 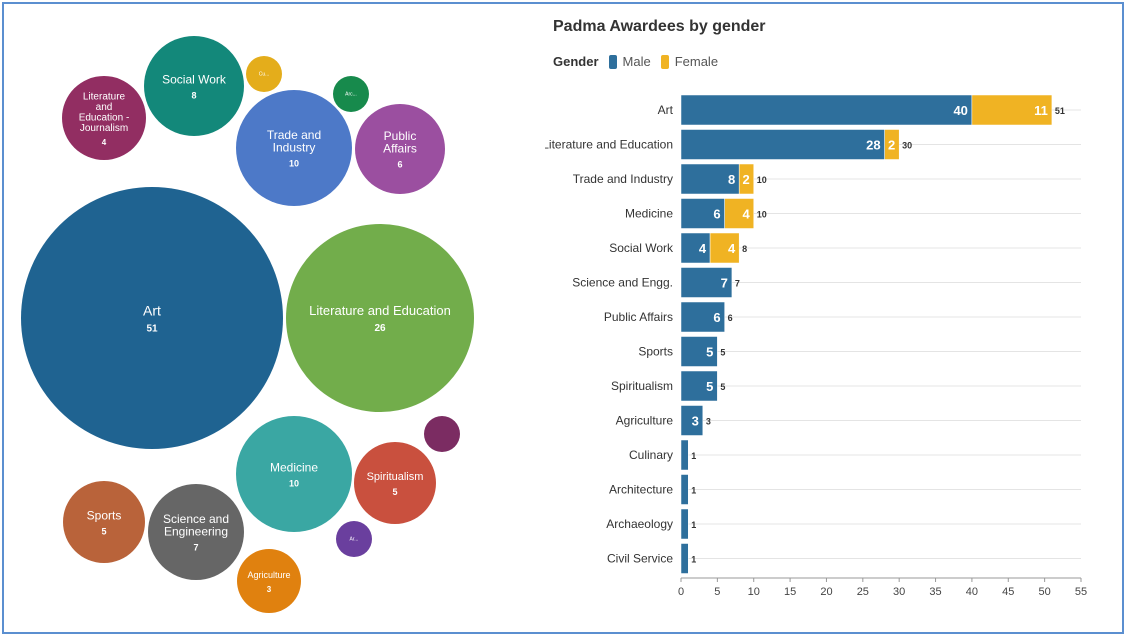 I want to click on bubble-medicine: Medicine 10, so click(x=294, y=474).